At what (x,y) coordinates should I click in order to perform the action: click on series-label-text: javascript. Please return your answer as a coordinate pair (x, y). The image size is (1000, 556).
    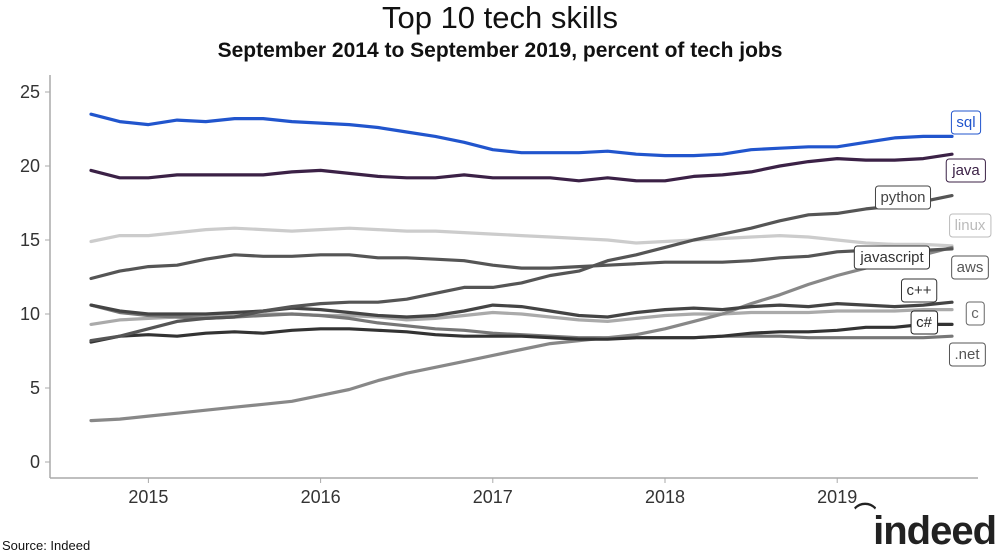
    Looking at the image, I should click on (891, 257).